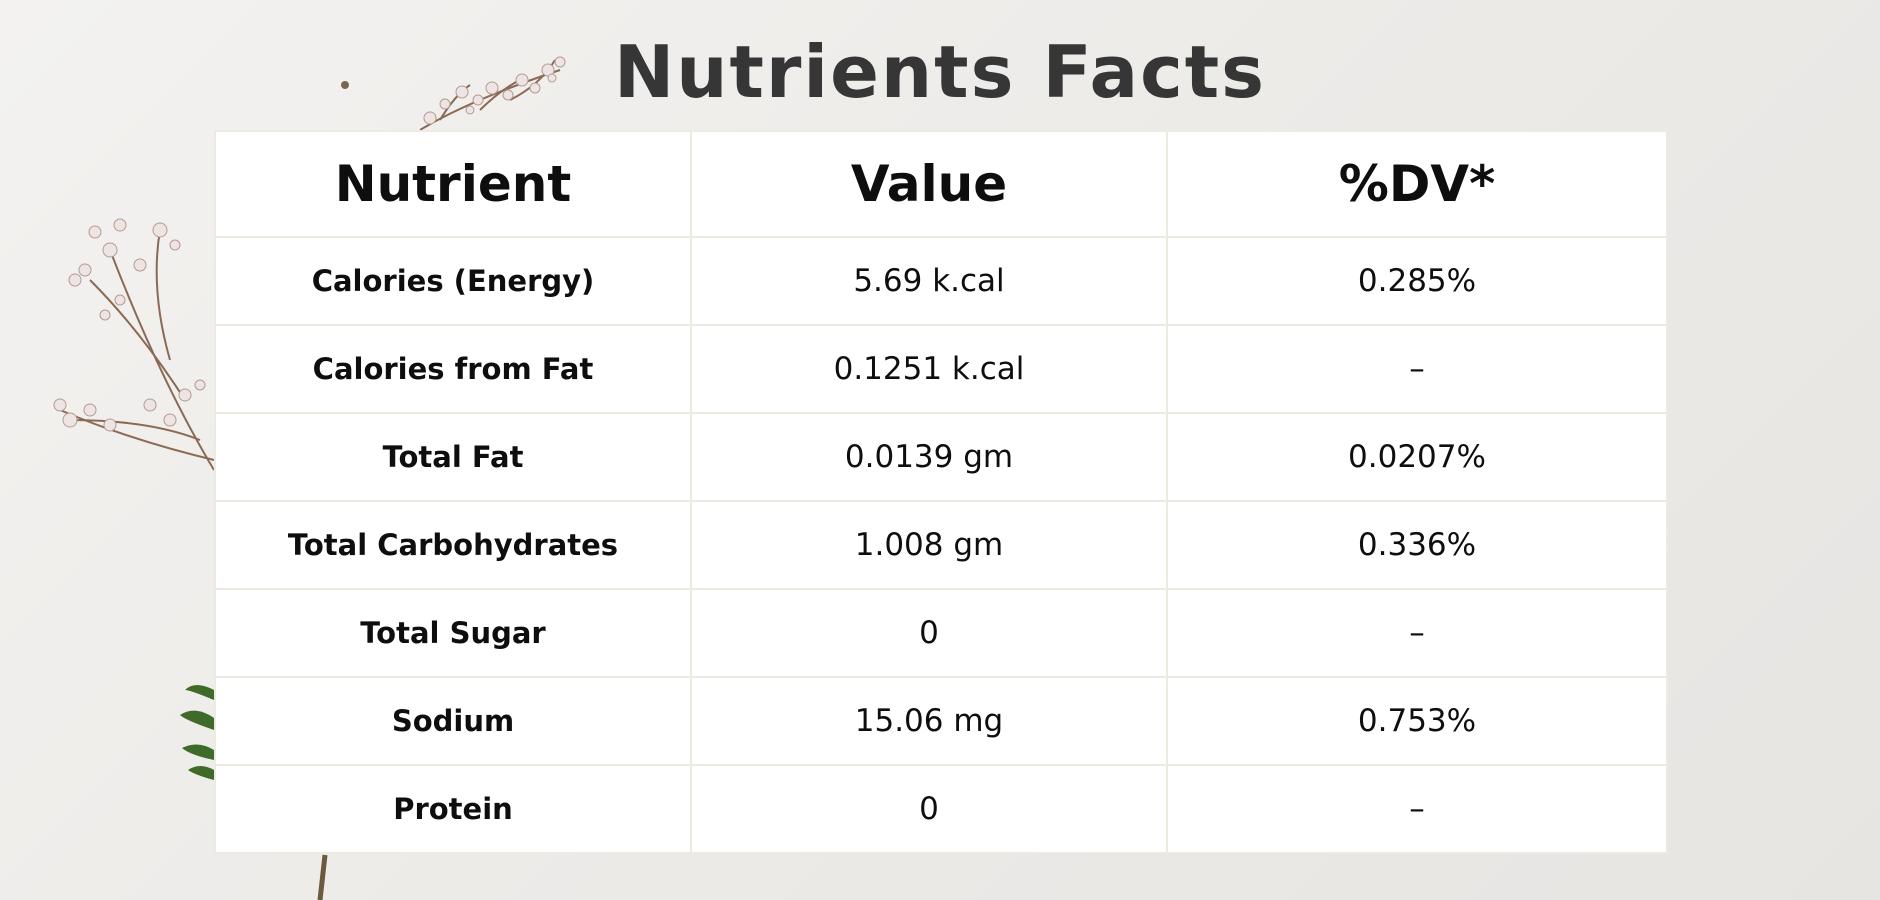  Describe the element at coordinates (1417, 721) in the screenshot. I see `nutrient-daily-value: 0.753%` at that location.